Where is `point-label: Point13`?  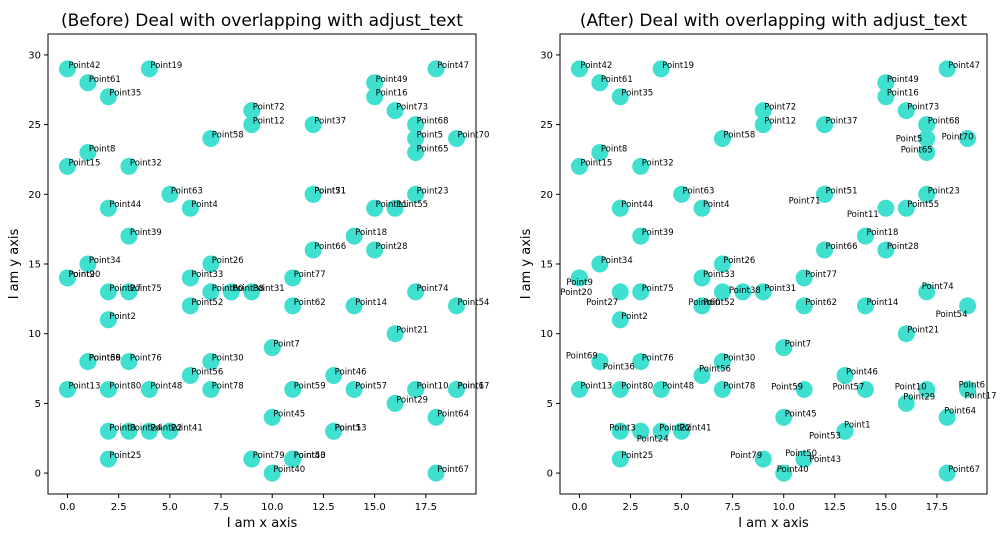 point-label: Point13 is located at coordinates (84, 386).